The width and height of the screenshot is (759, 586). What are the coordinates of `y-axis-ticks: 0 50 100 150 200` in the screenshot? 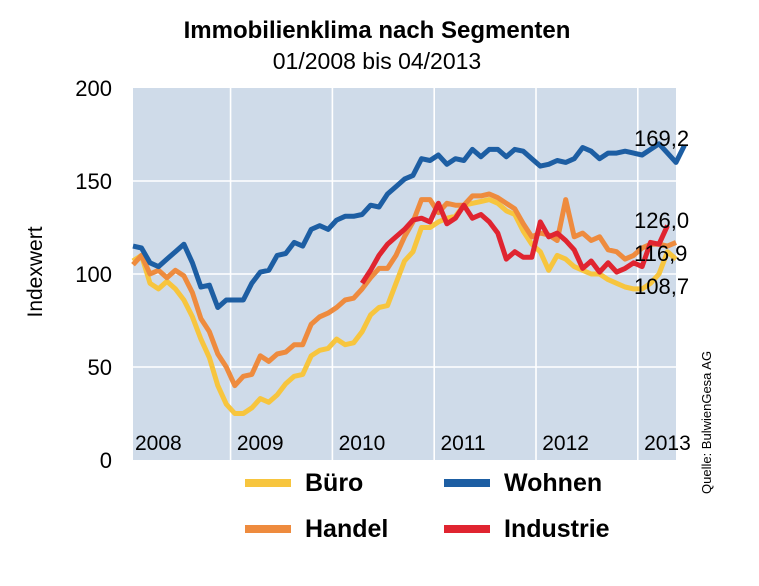 It's located at (93, 274).